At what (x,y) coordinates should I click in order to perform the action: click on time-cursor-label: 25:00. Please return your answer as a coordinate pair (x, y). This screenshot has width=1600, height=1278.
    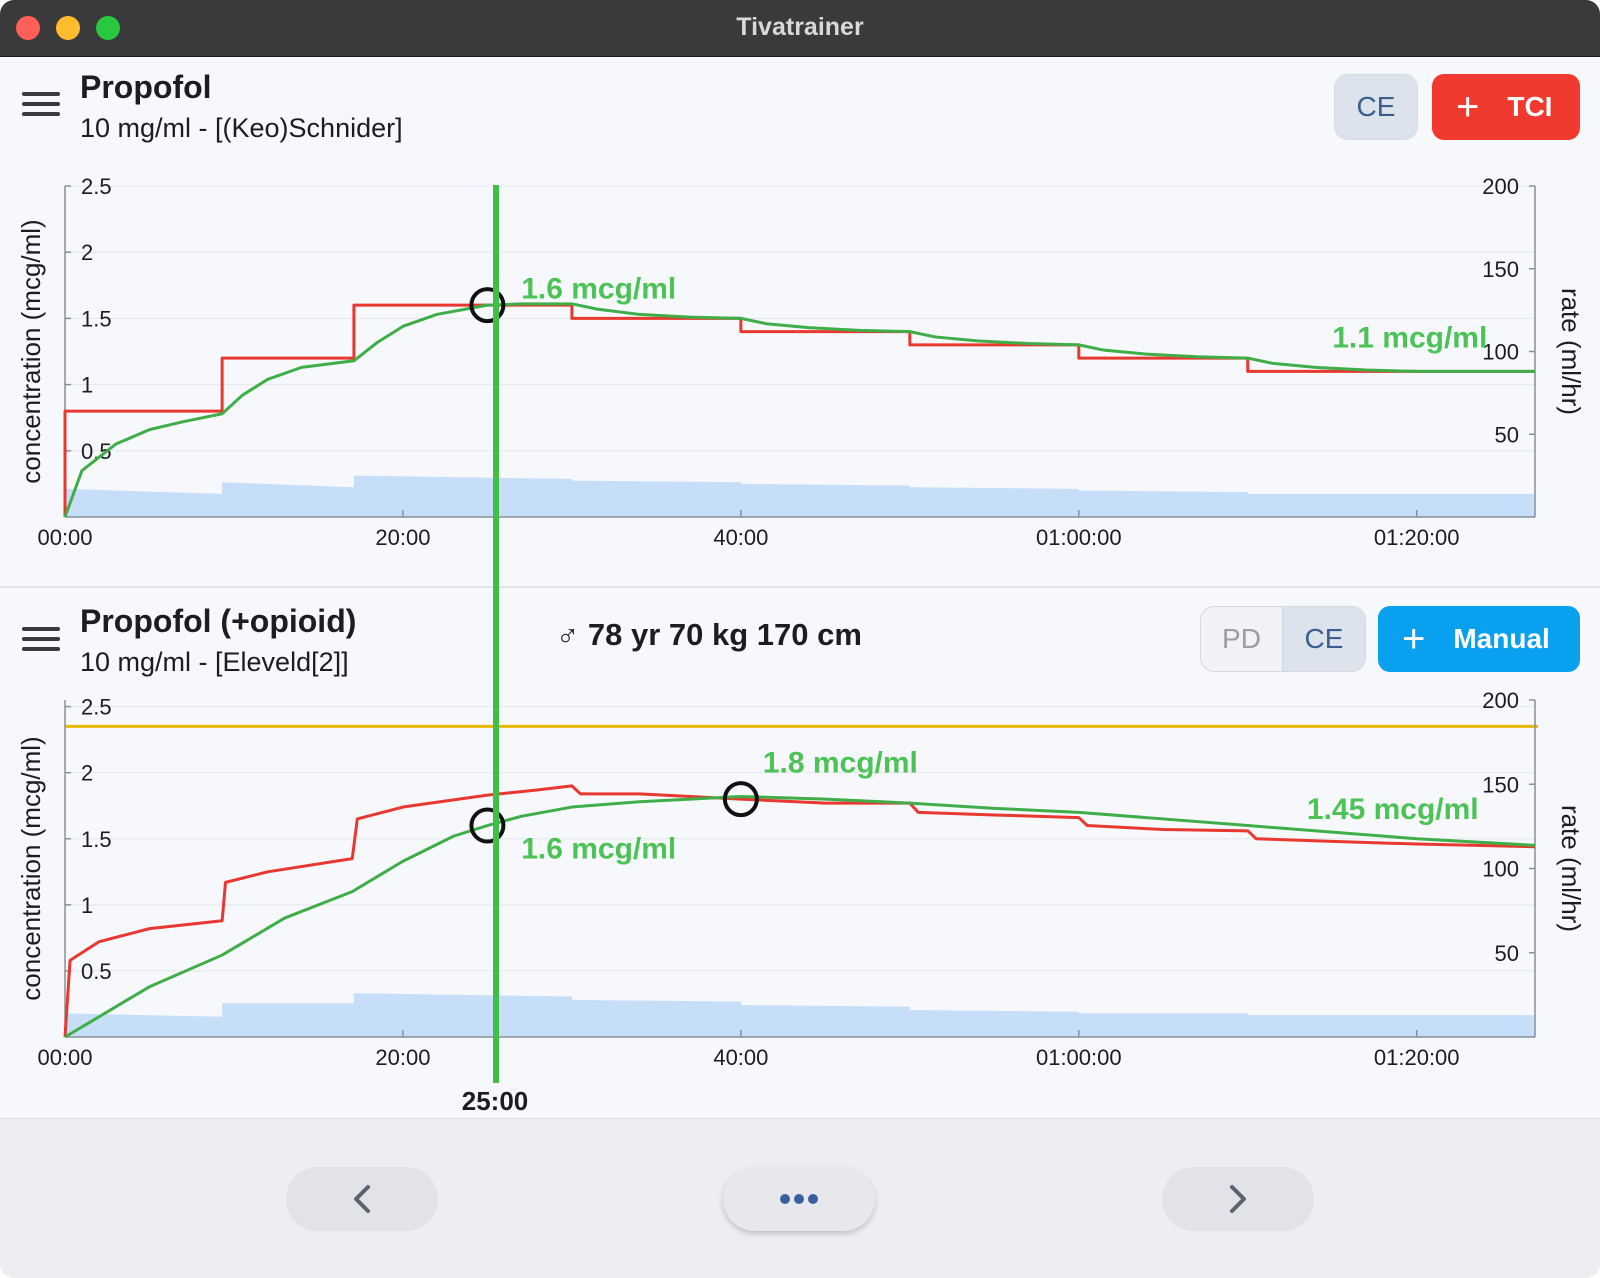
    Looking at the image, I should click on (495, 1101).